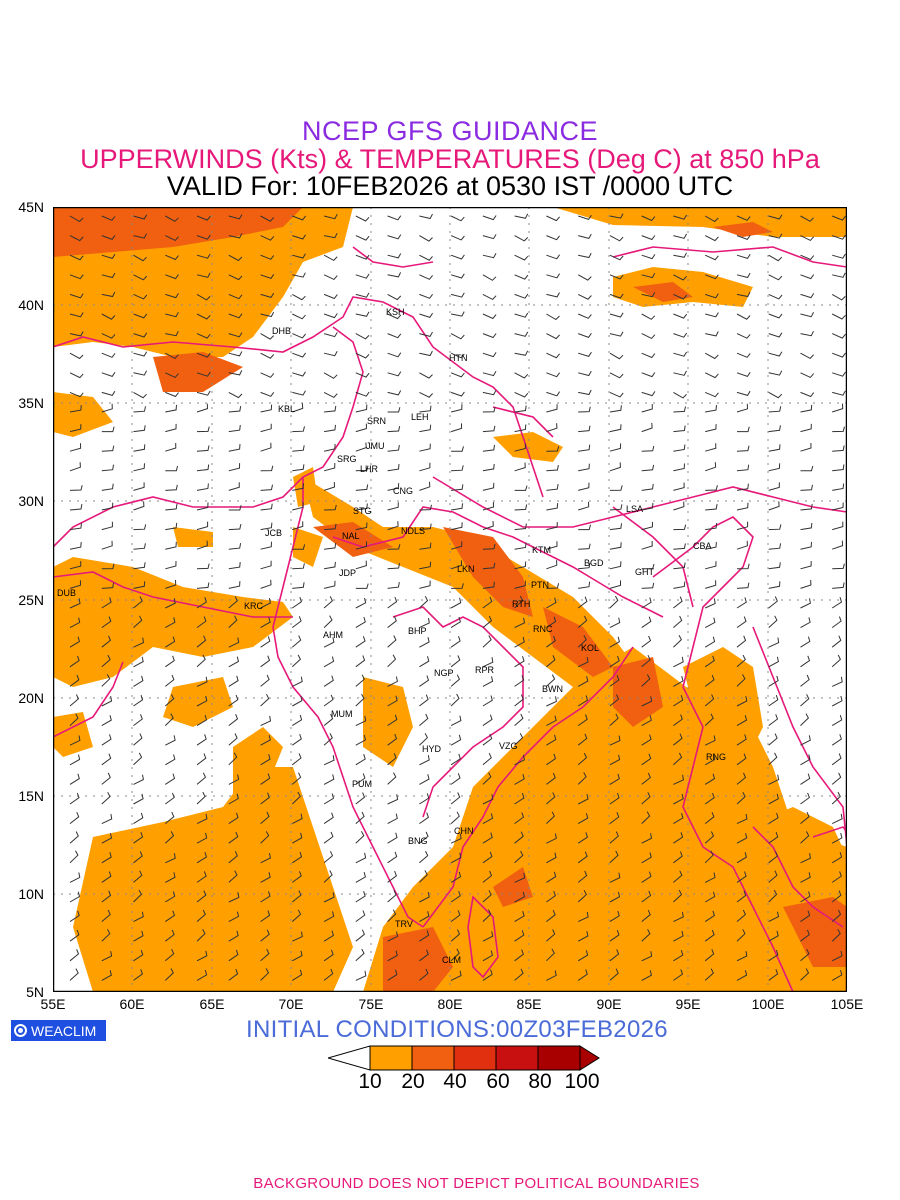  I want to click on station-CNG: CNG, so click(403, 491).